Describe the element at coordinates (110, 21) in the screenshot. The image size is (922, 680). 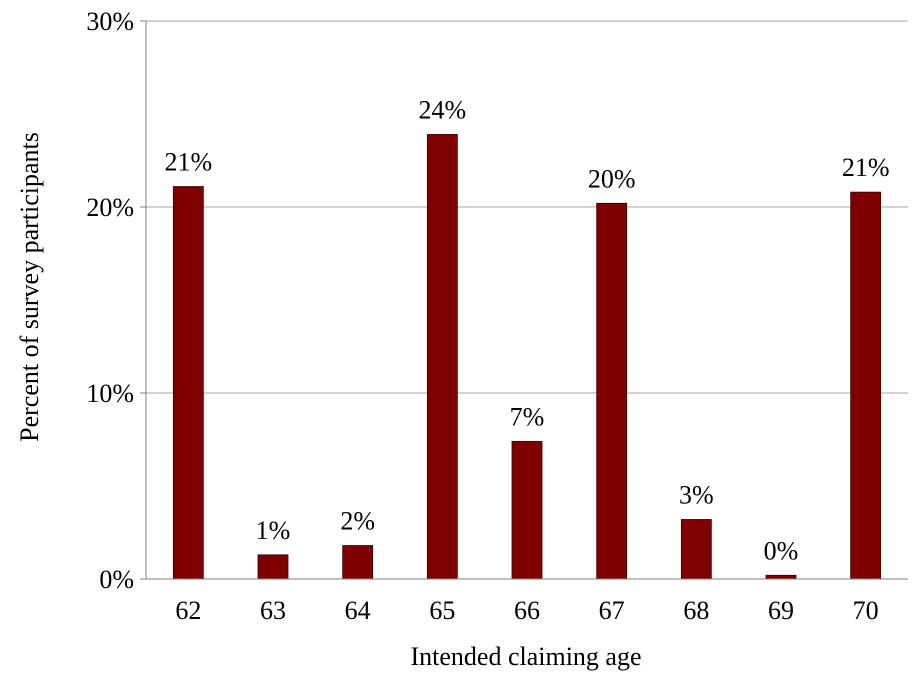
I see `y-tick-label: 30%` at that location.